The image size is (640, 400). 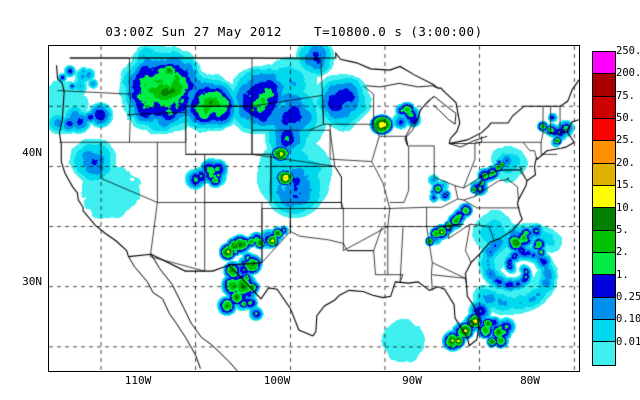 I want to click on colorbar-tick-label: 25., so click(x=625, y=140).